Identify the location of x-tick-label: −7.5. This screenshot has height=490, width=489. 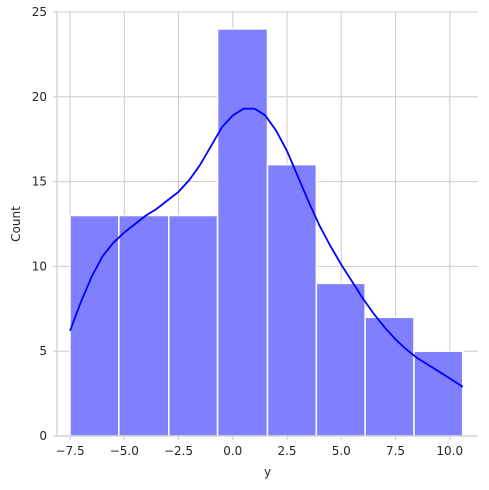
(69, 451).